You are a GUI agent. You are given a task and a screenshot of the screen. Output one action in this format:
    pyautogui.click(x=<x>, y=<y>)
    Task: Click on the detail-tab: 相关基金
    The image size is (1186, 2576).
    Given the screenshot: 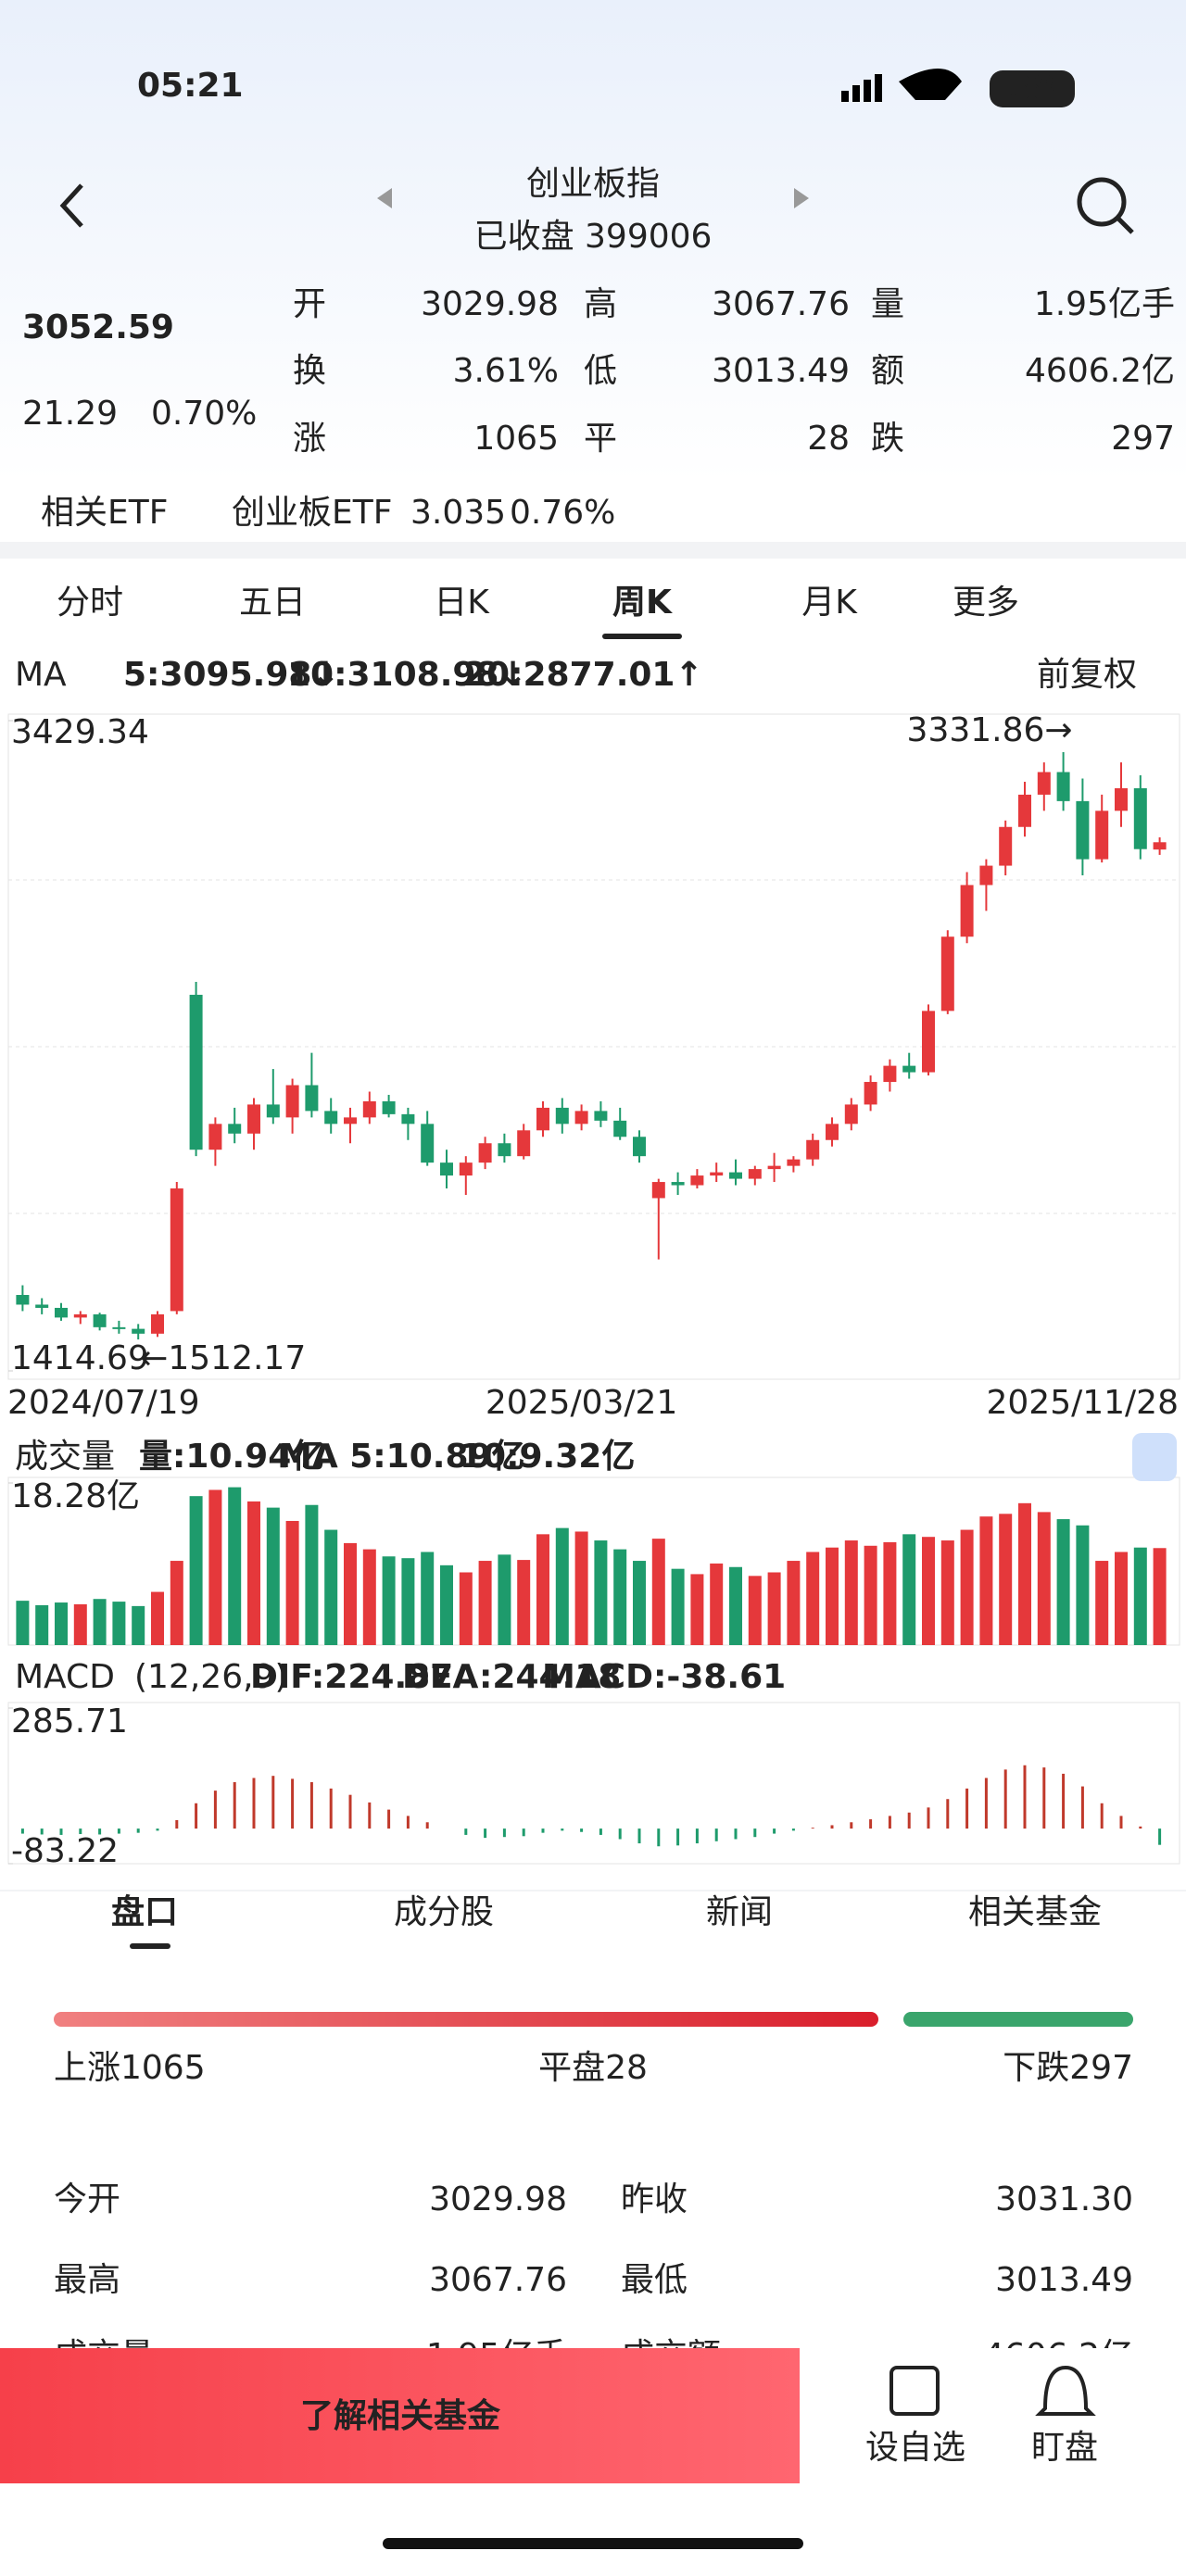 What is the action you would take?
    pyautogui.click(x=1035, y=1912)
    